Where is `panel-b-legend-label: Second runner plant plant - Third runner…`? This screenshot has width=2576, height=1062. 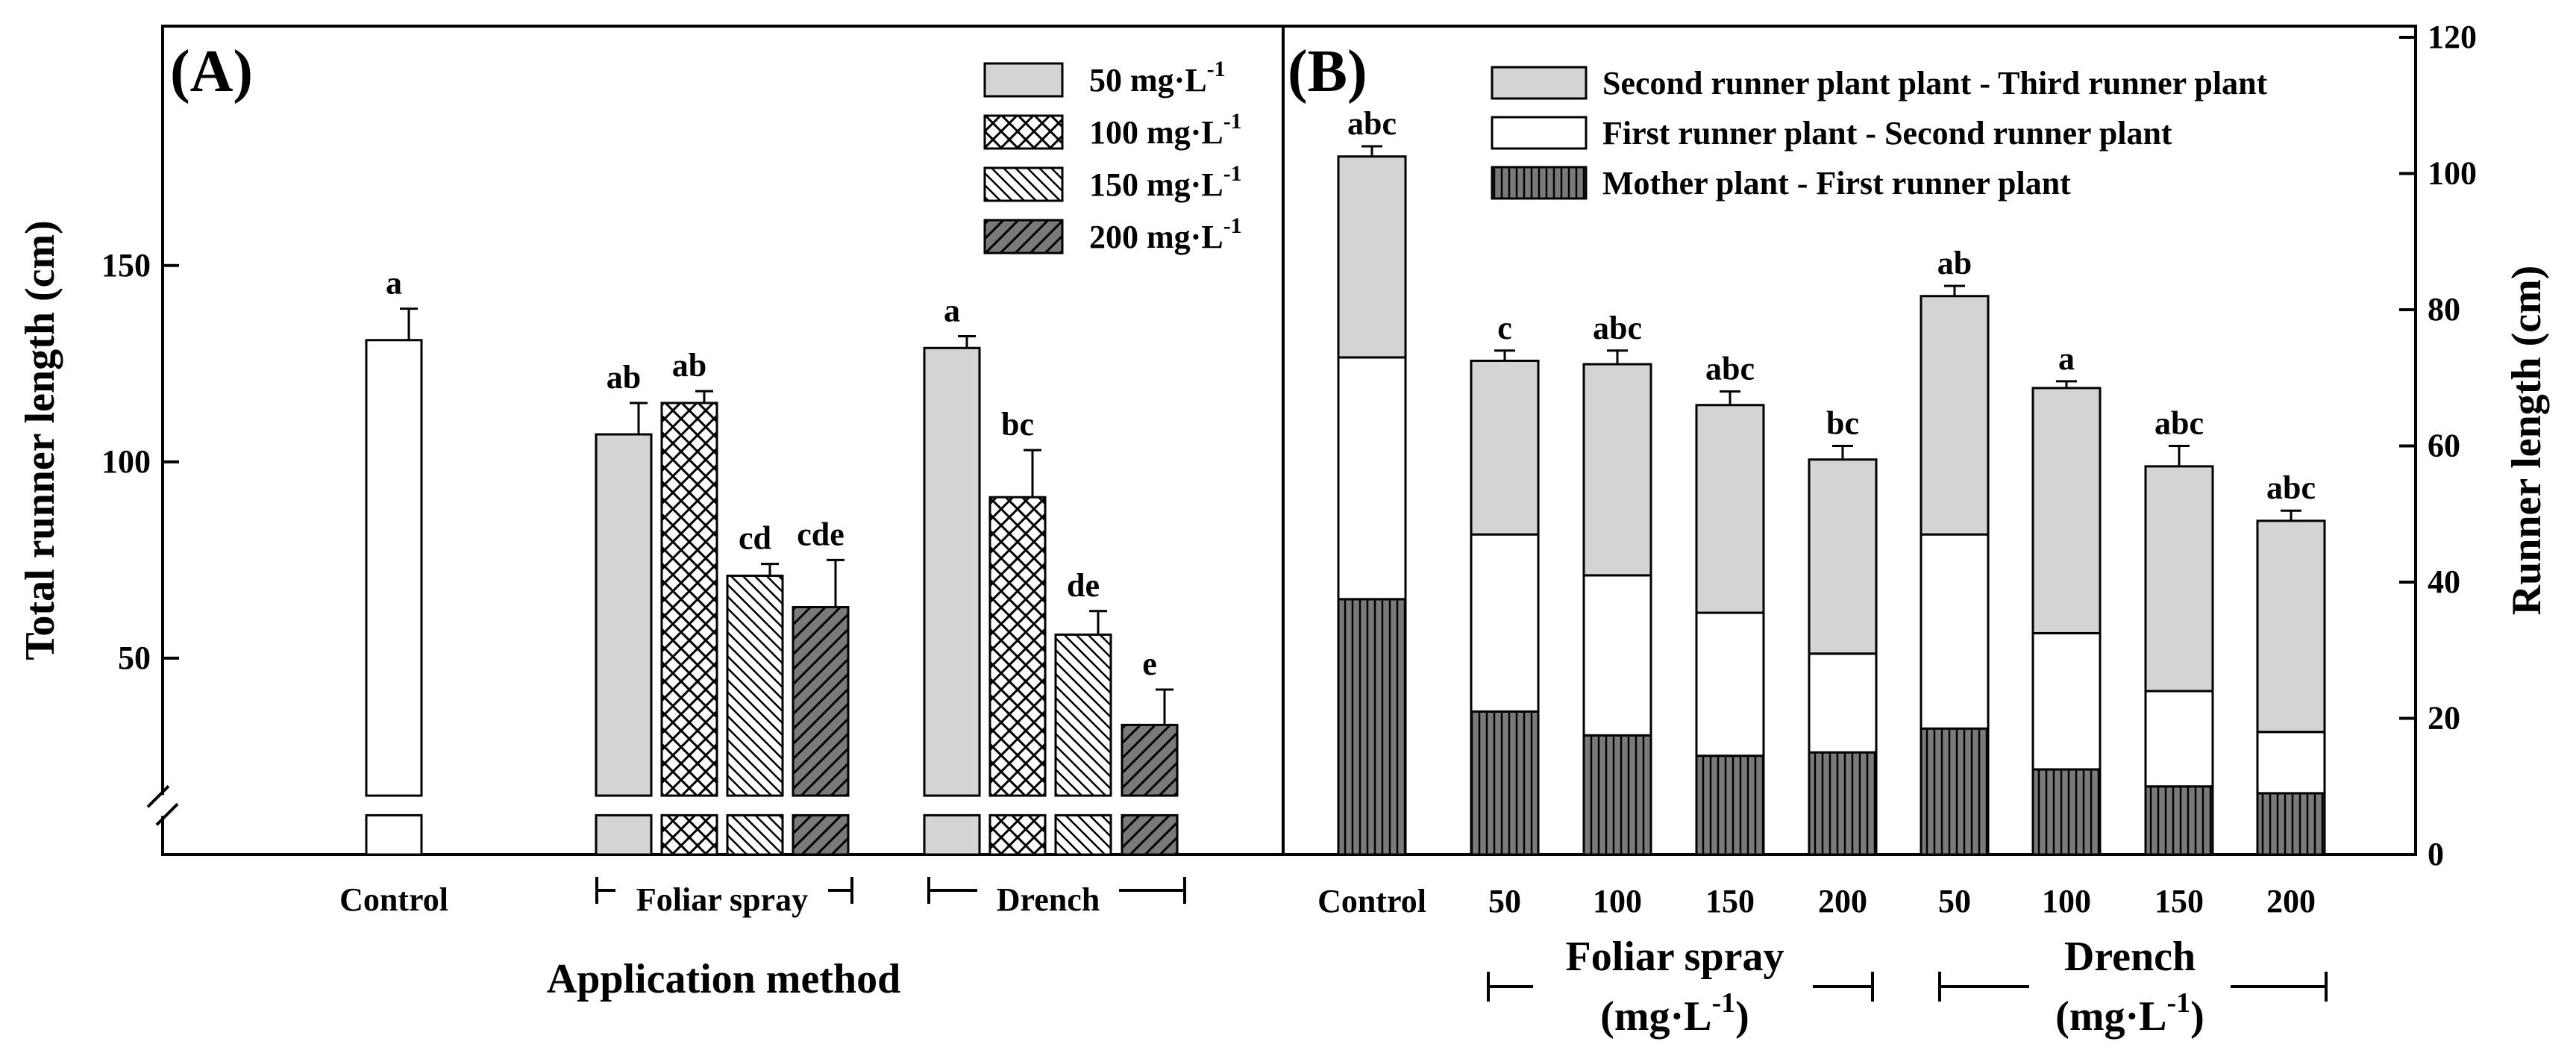 panel-b-legend-label: Second runner plant plant - Third runner… is located at coordinates (1935, 83).